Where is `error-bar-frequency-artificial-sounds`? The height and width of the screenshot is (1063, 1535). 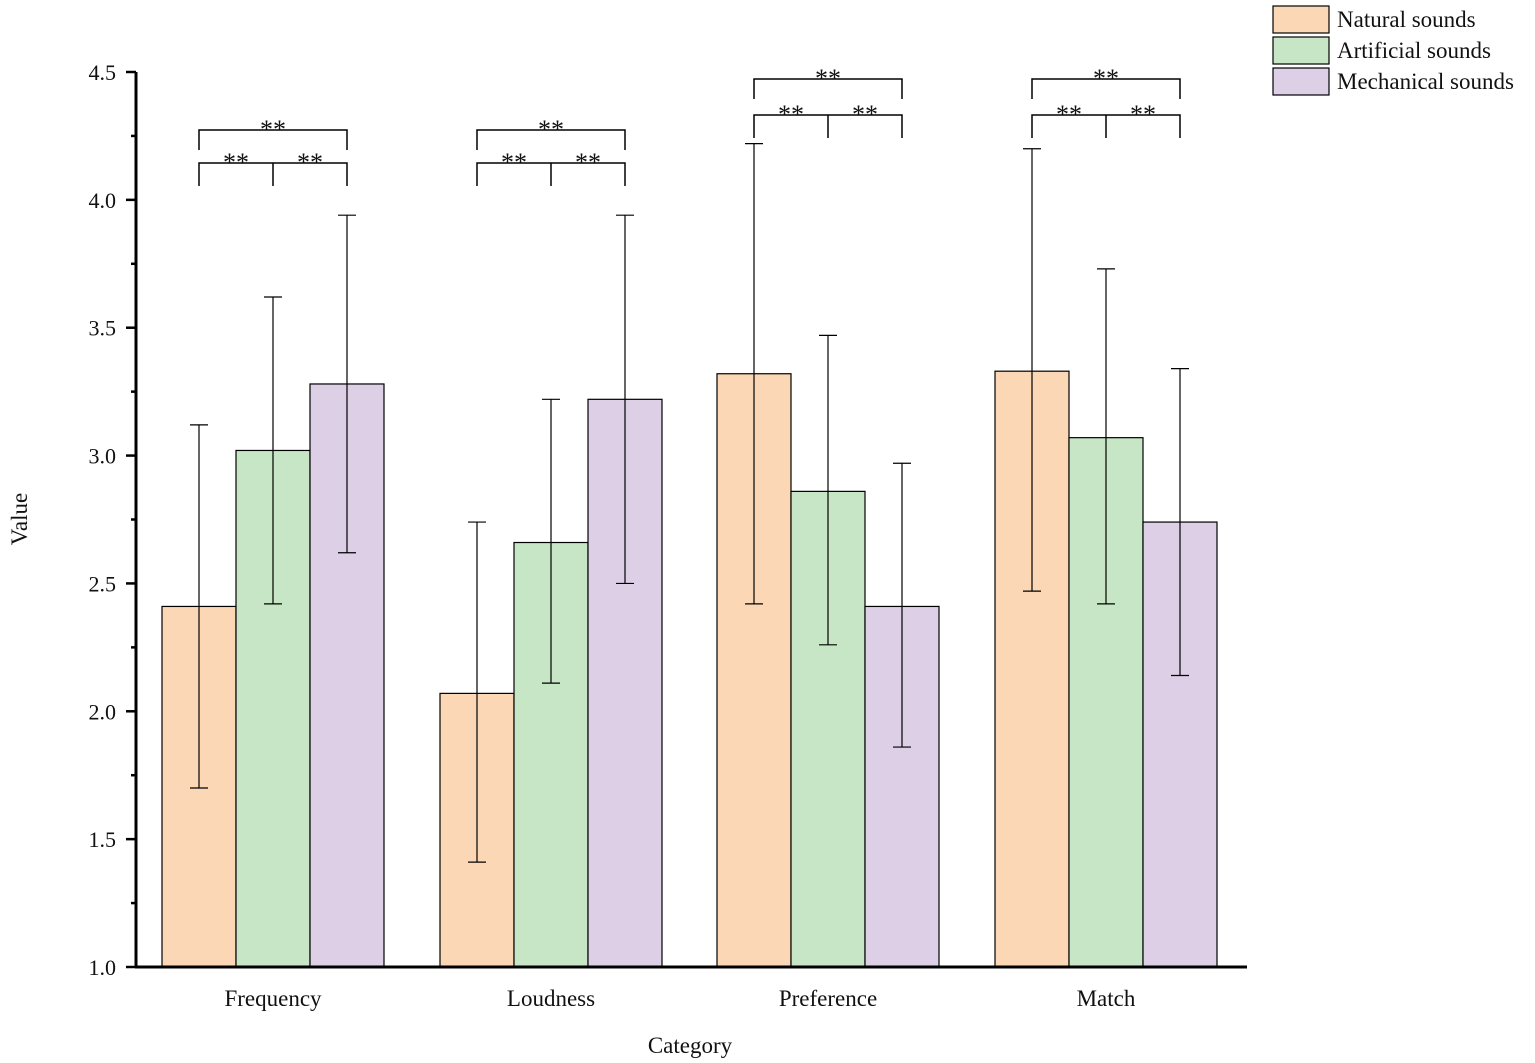
error-bar-frequency-artificial-sounds is located at coordinates (273, 450).